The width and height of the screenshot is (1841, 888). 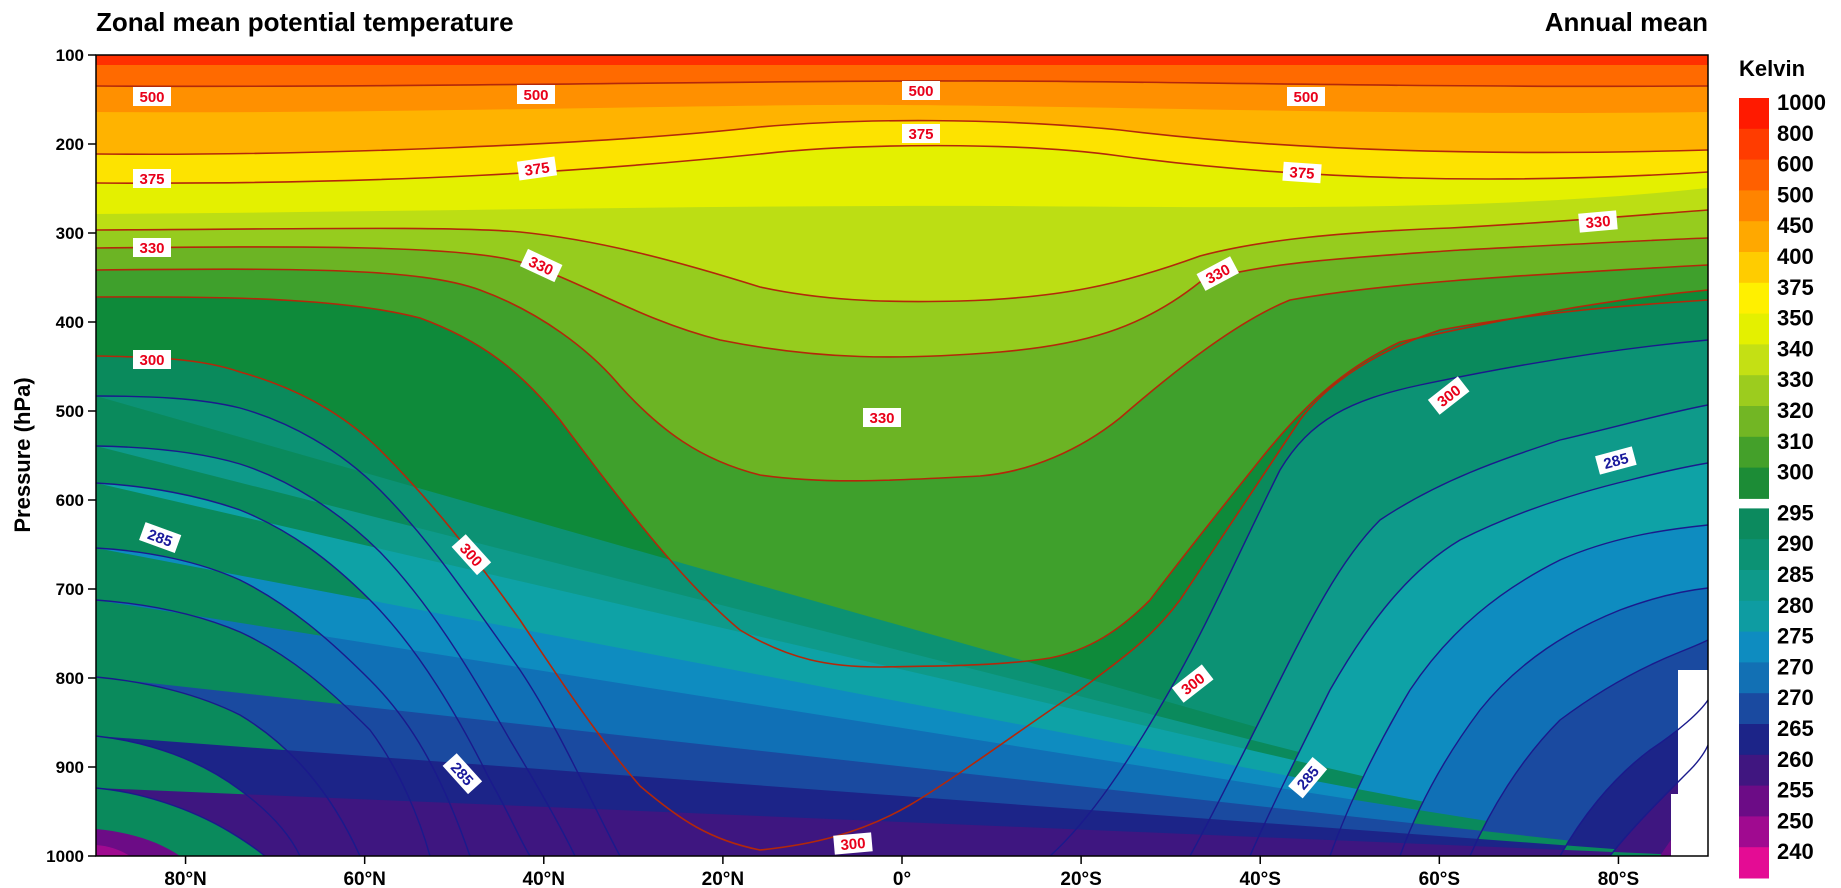 What do you see at coordinates (1795, 574) in the screenshot?
I see `colorbar-label: 285` at bounding box center [1795, 574].